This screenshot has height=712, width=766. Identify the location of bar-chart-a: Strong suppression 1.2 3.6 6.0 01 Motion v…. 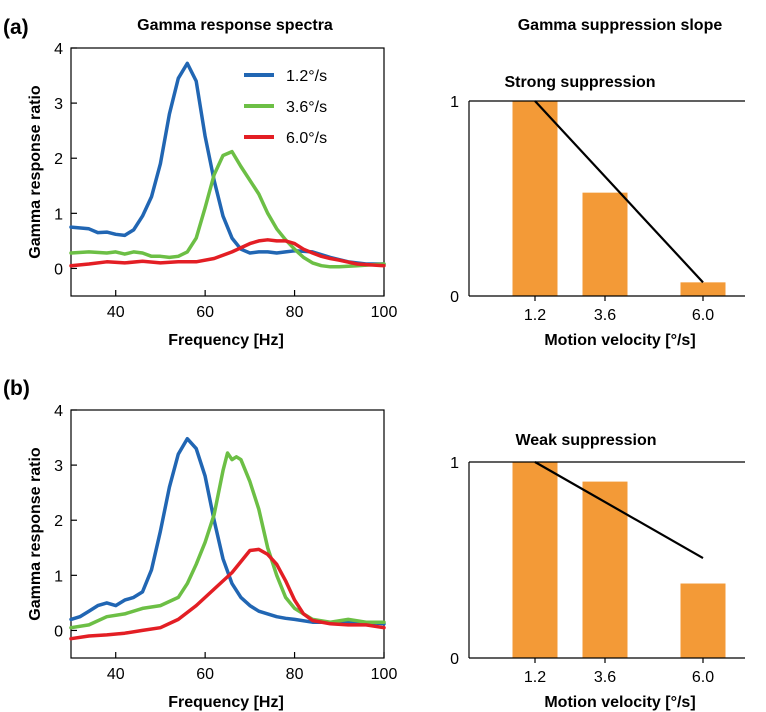
(597, 211).